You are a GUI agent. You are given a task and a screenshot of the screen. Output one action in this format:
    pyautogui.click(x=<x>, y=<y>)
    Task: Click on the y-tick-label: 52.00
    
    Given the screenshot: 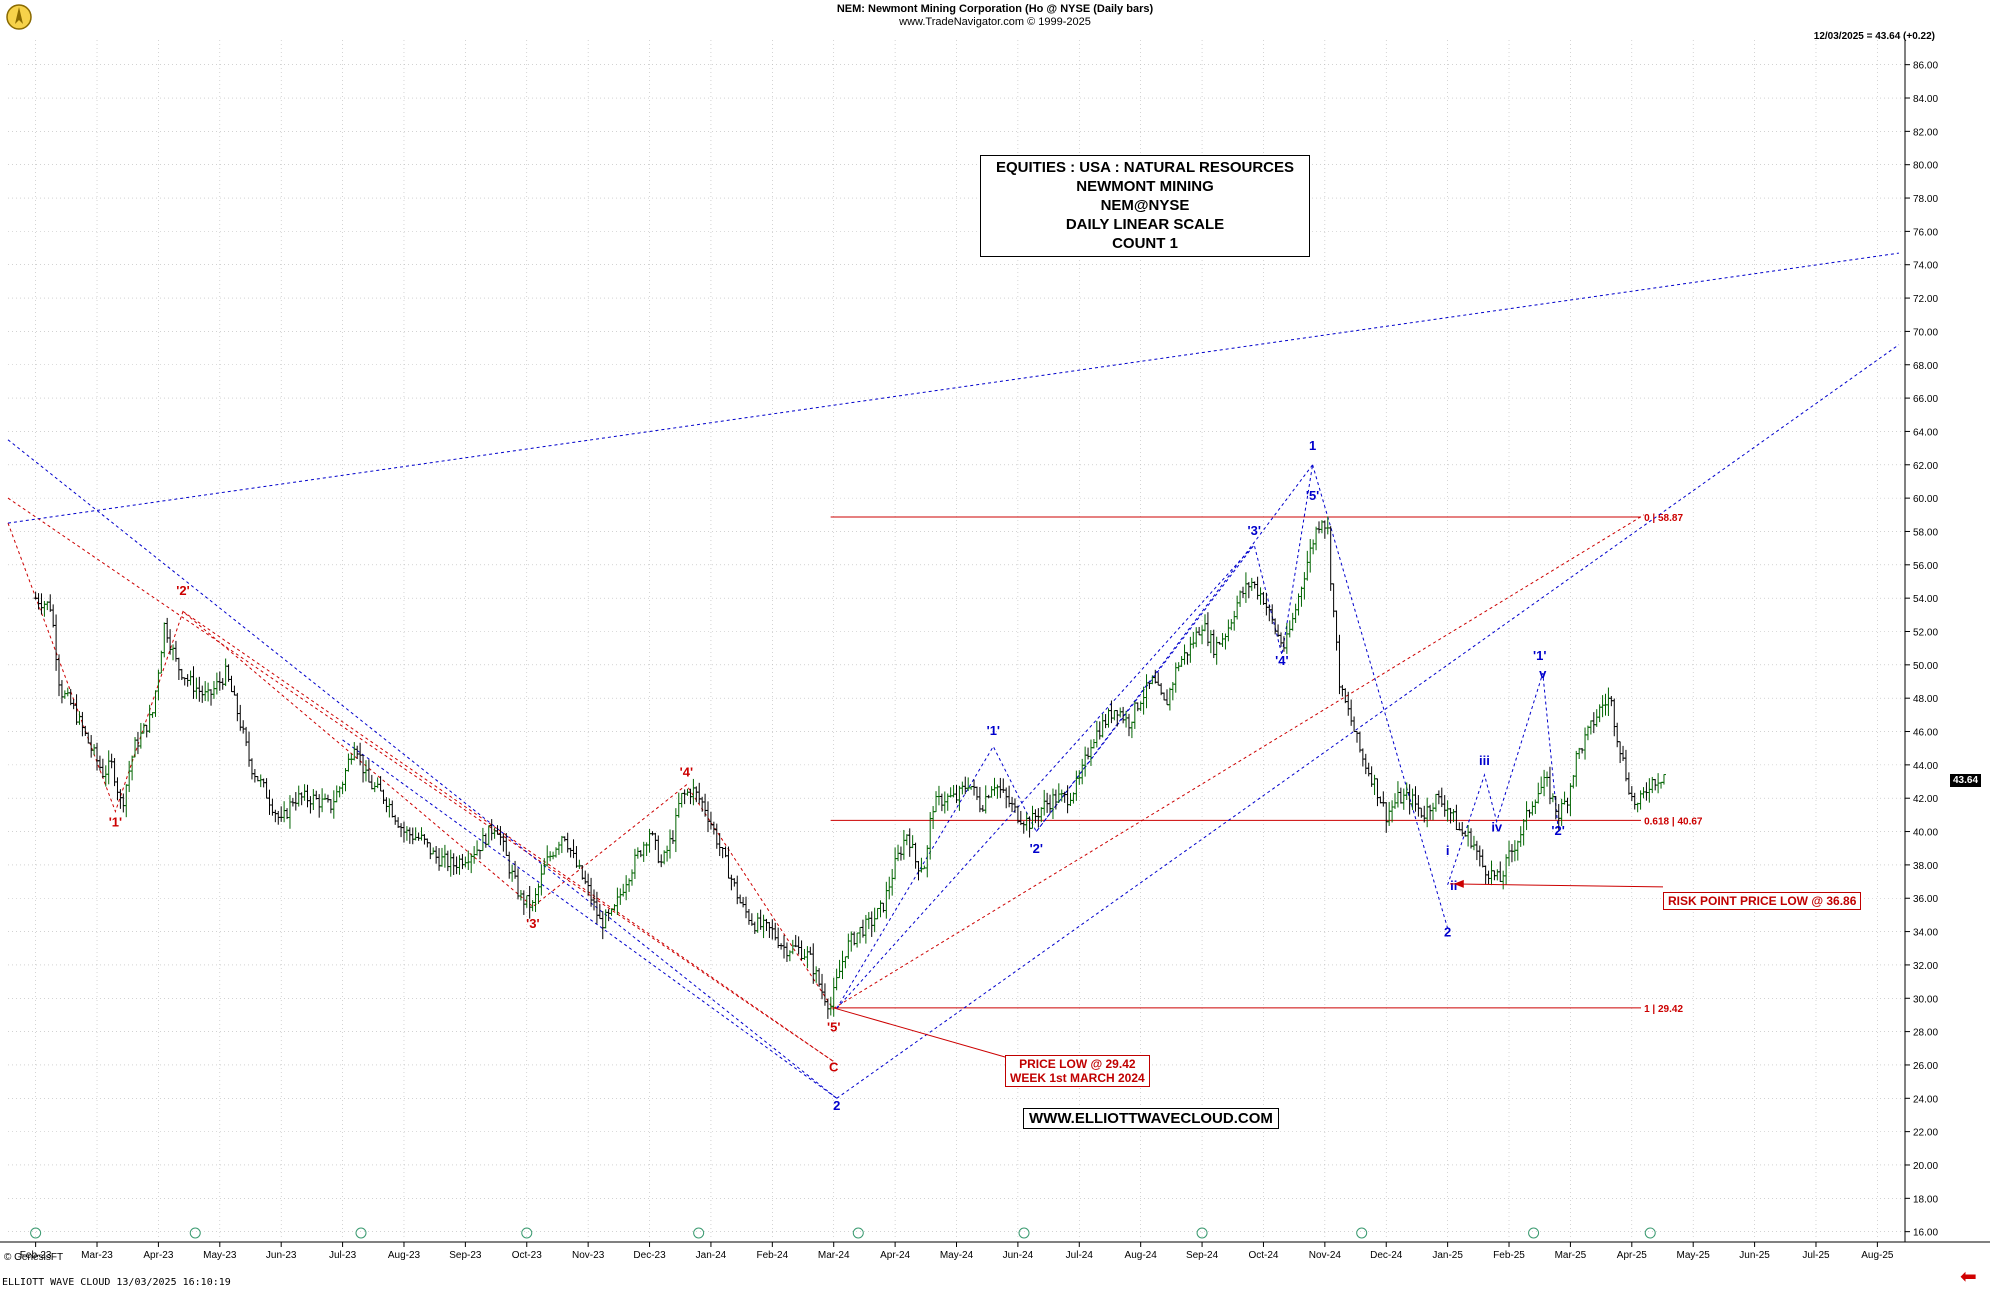 What is the action you would take?
    pyautogui.click(x=1925, y=632)
    